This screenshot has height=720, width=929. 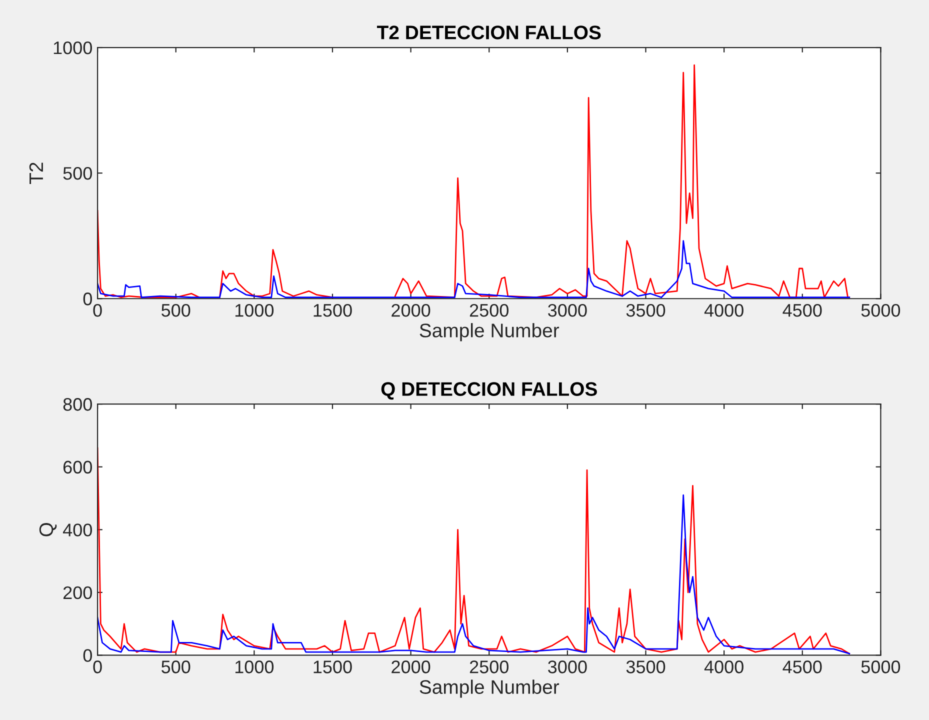 What do you see at coordinates (77, 530) in the screenshot?
I see `y-tick-label: 400` at bounding box center [77, 530].